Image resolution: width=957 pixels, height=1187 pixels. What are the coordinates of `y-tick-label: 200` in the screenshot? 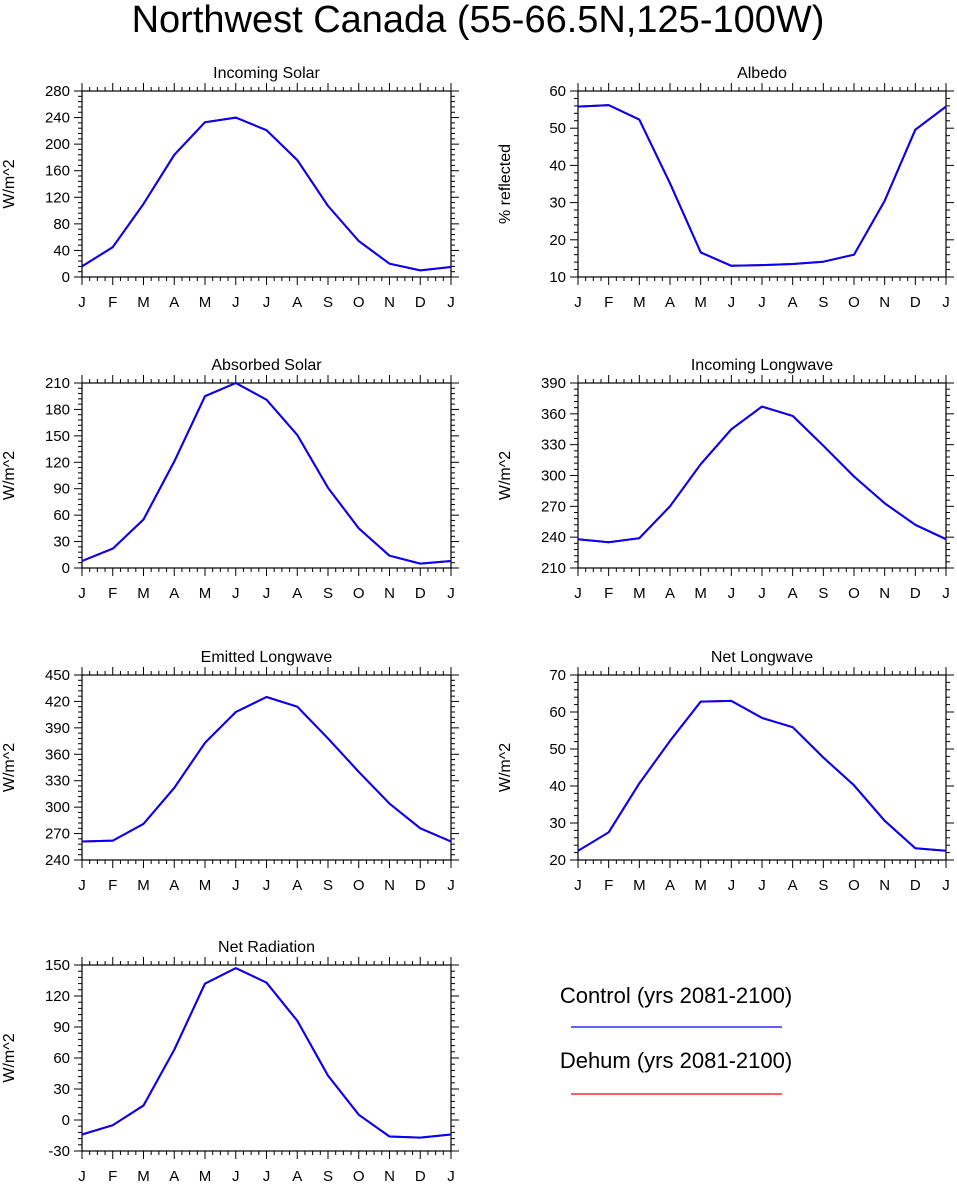 It's located at (57, 144).